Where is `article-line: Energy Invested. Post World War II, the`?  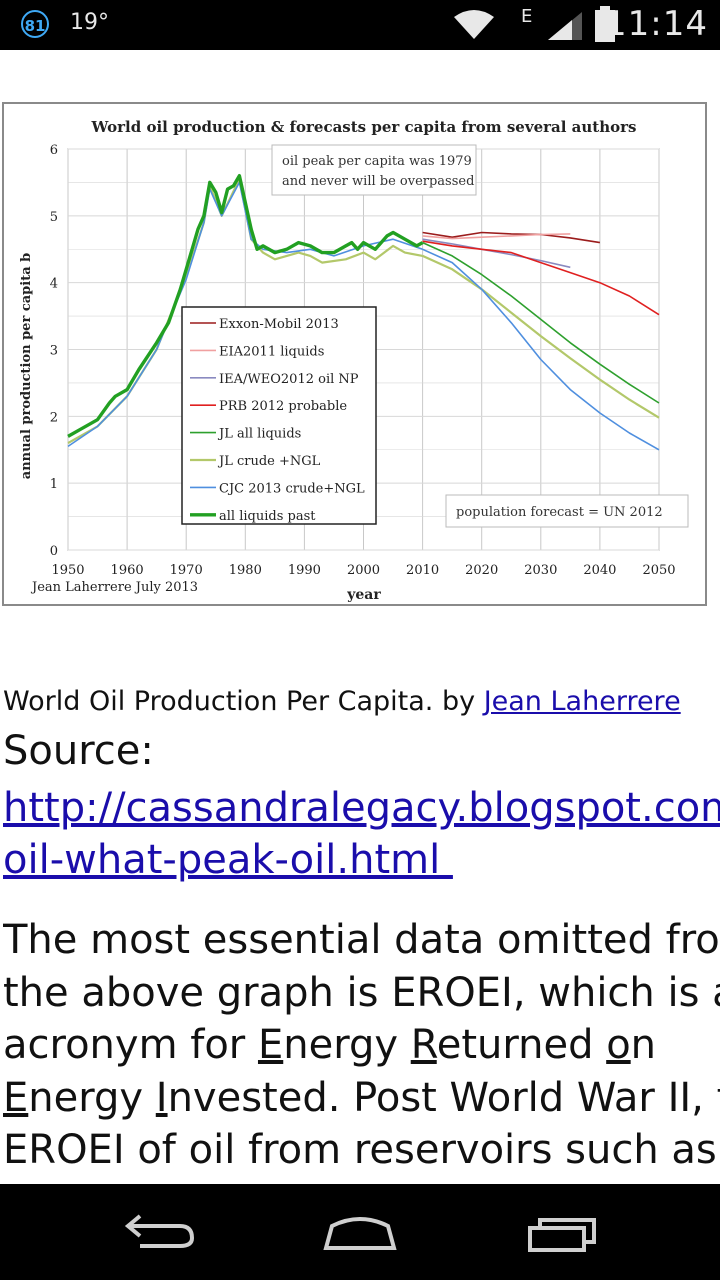
article-line: Energy Invested. Post World War II, the is located at coordinates (361, 1097).